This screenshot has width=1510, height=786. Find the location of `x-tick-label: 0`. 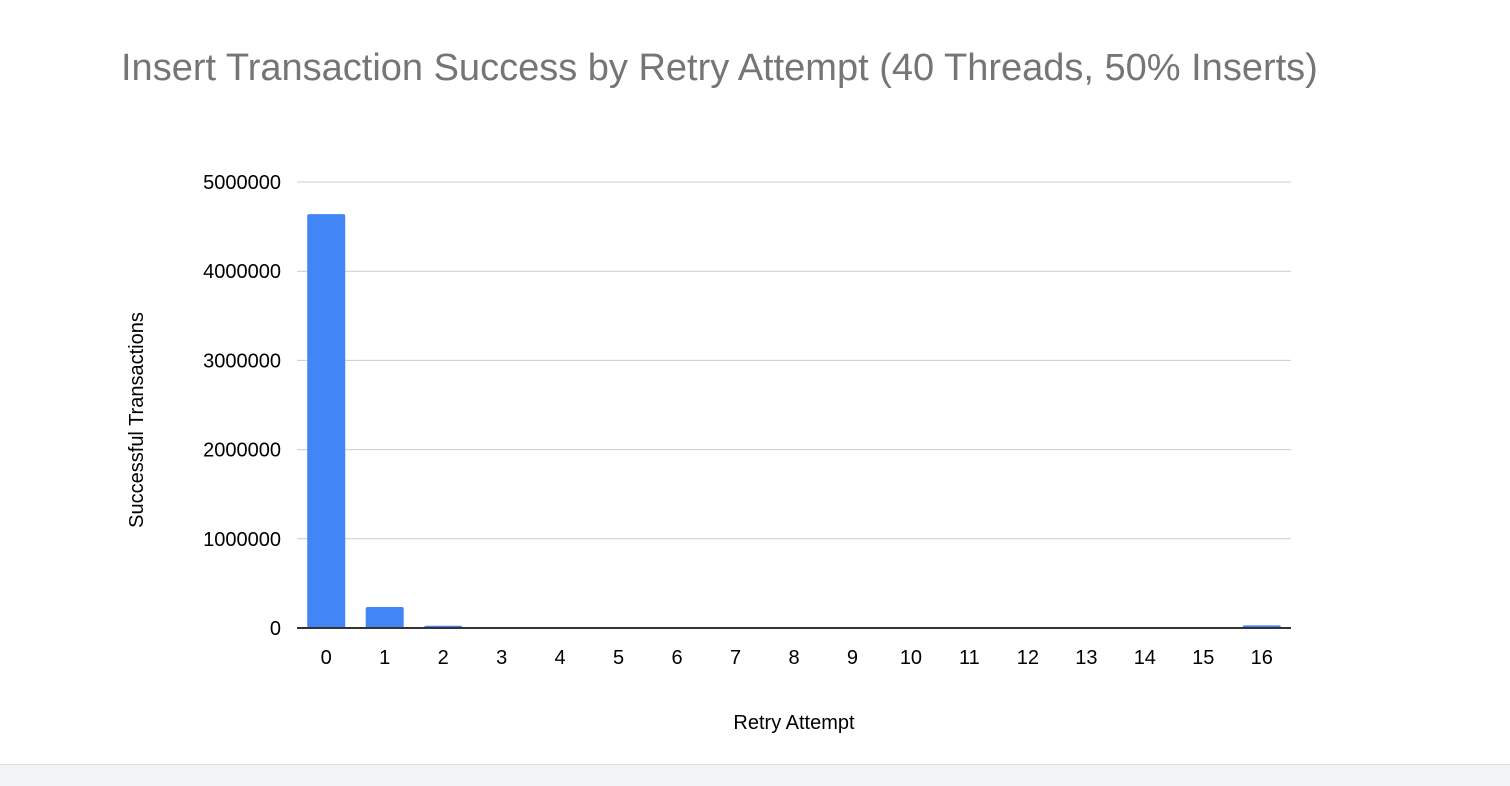

x-tick-label: 0 is located at coordinates (326, 658).